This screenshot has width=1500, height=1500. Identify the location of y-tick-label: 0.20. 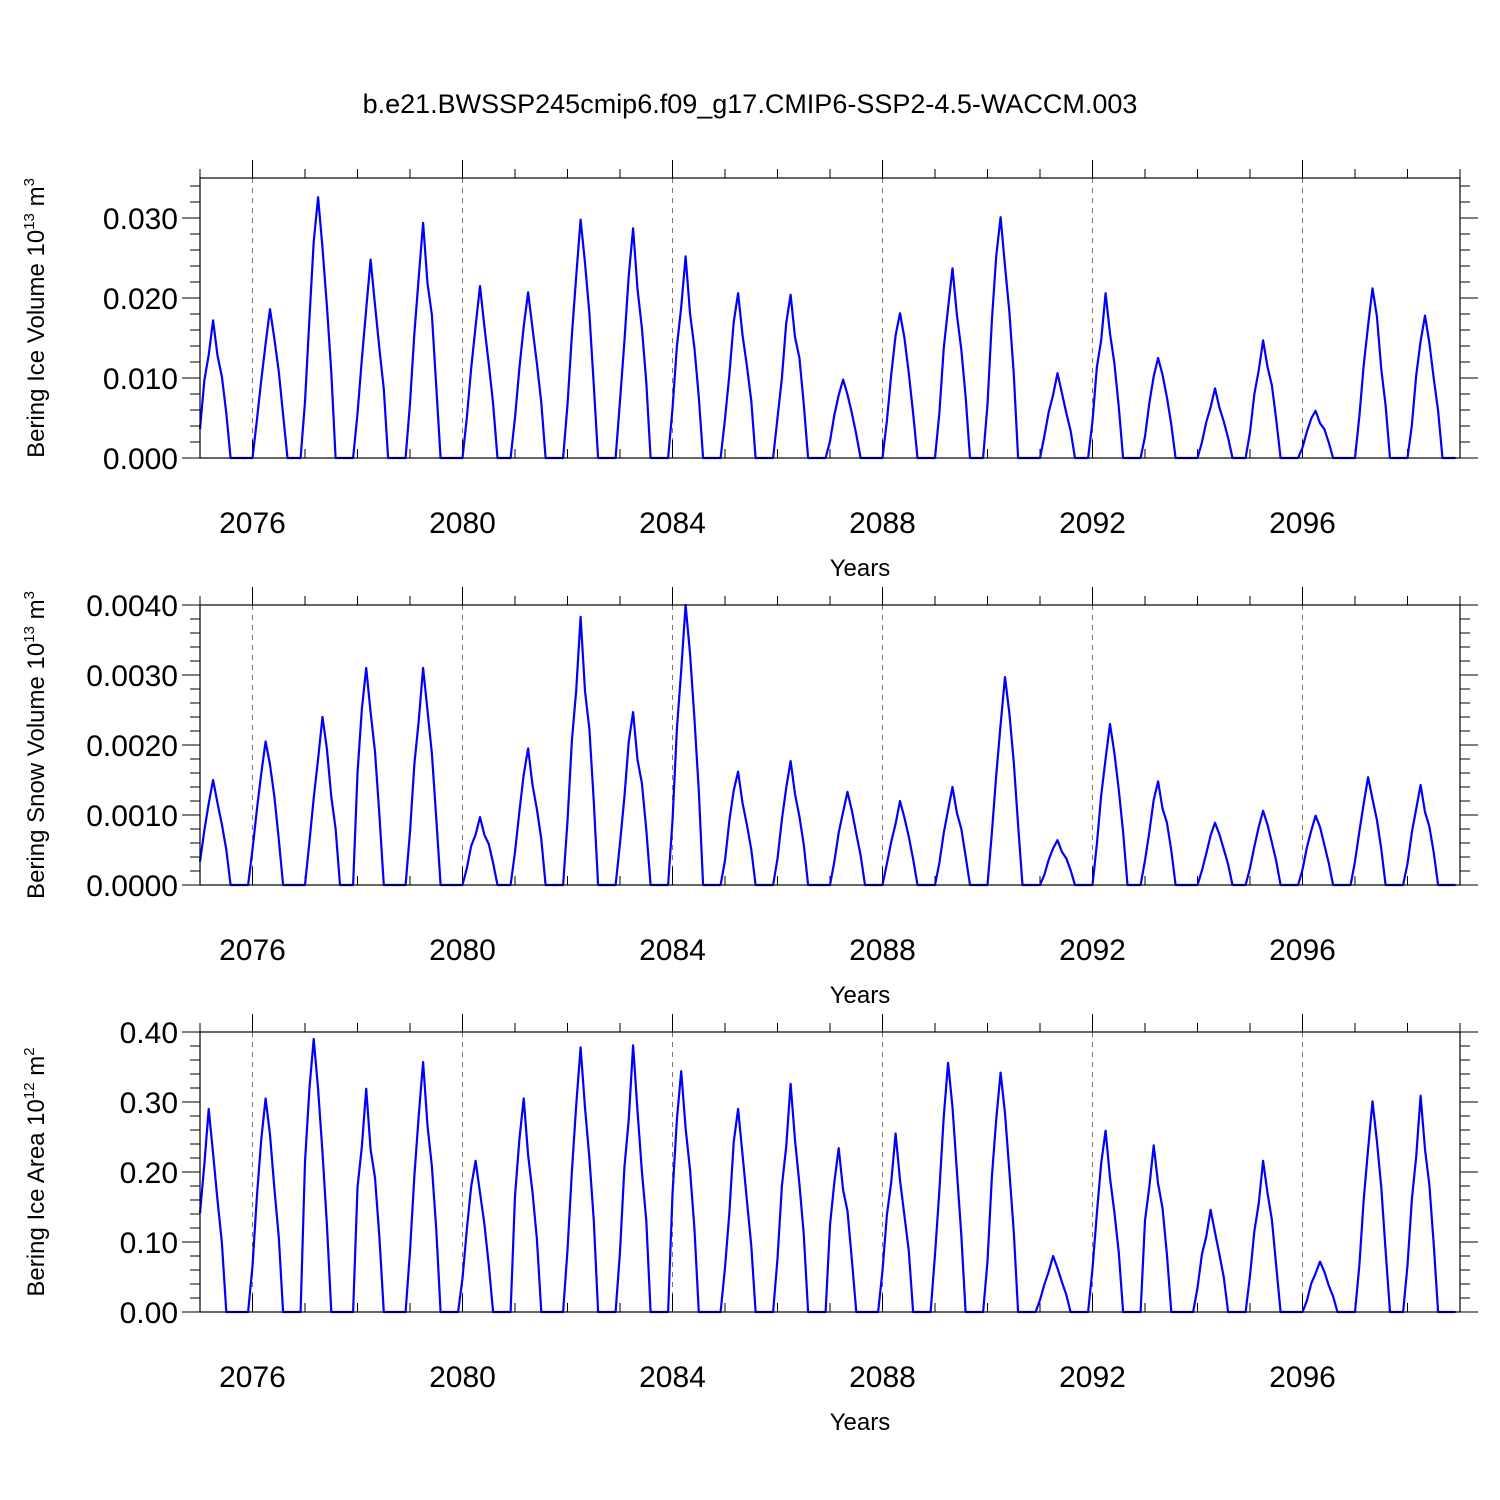
(149, 1173).